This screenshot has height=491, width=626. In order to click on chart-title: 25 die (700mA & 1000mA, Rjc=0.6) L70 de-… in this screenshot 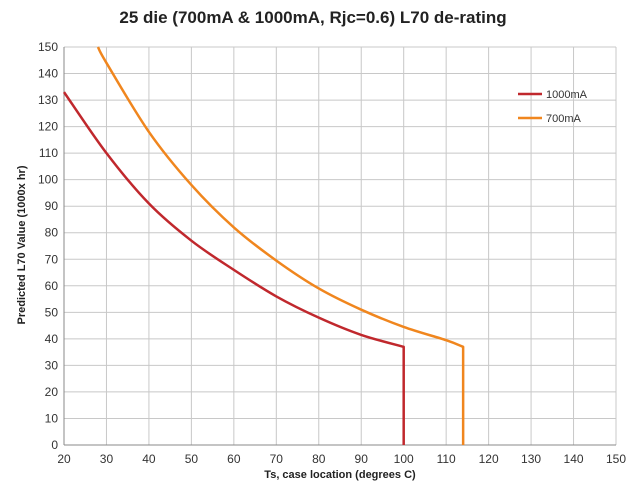, I will do `click(313, 17)`.